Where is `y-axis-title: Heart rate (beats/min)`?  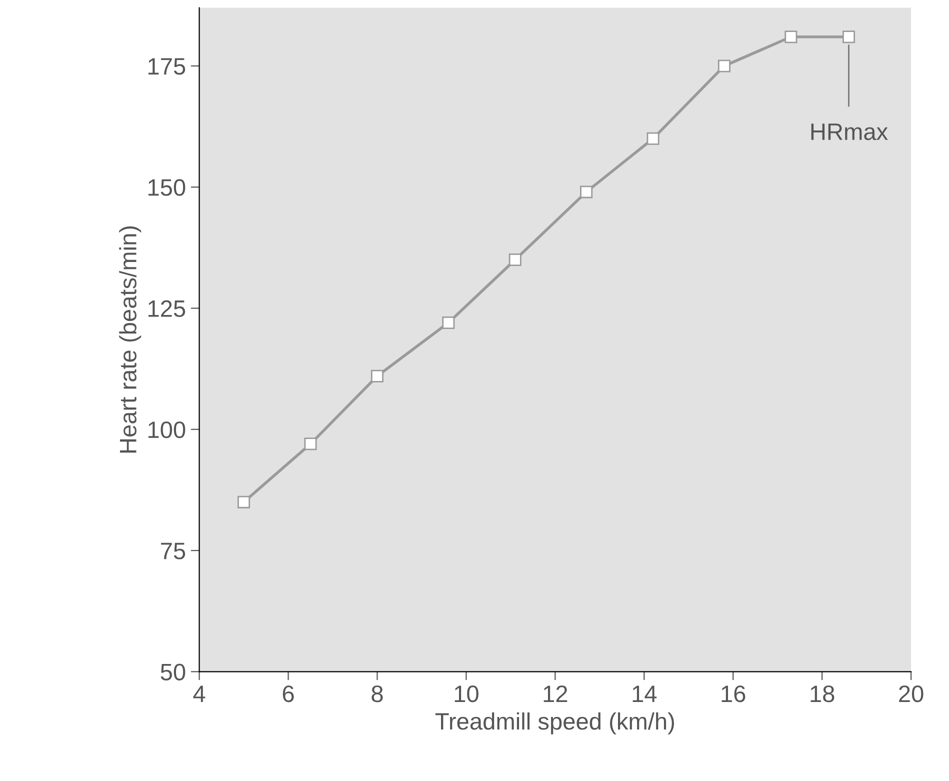 y-axis-title: Heart rate (beats/min) is located at coordinates (130, 339).